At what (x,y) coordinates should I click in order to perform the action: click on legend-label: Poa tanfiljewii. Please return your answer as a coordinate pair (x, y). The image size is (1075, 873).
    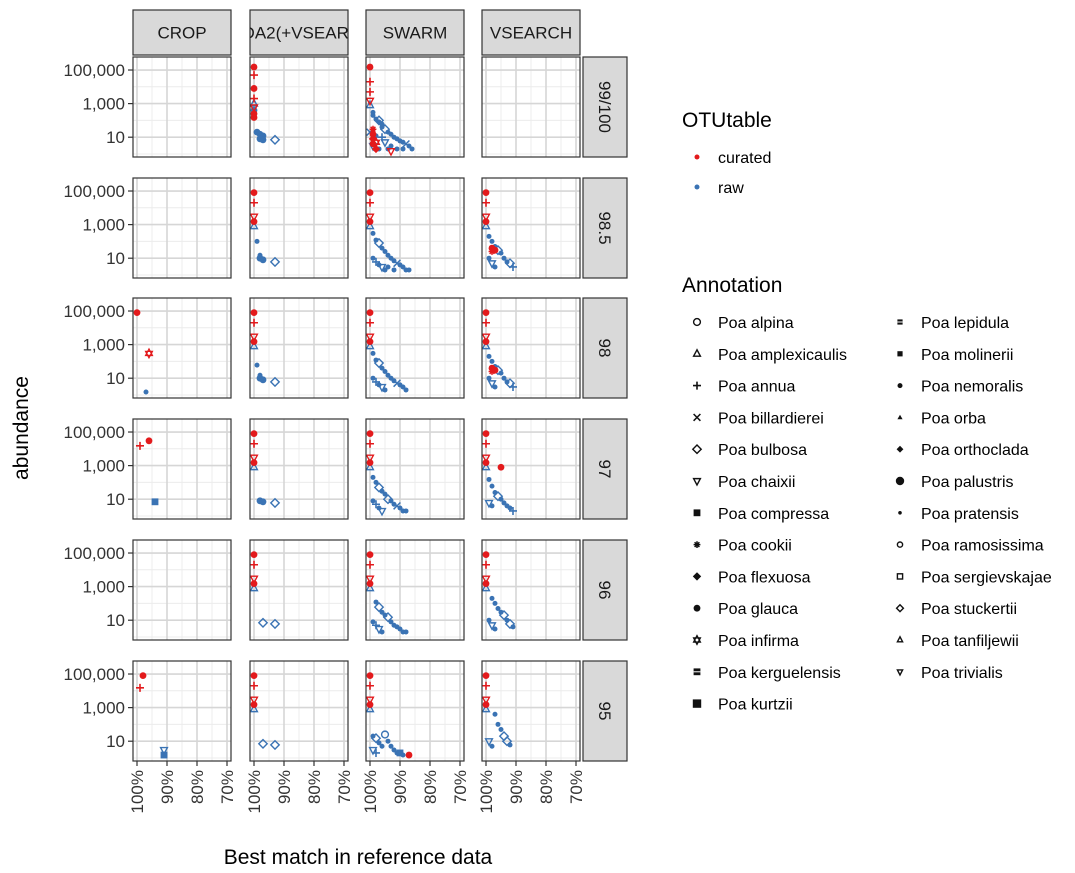
    Looking at the image, I should click on (970, 641).